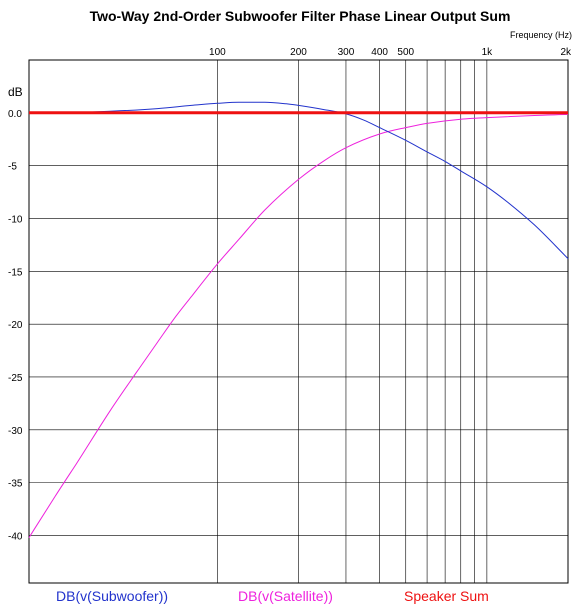 This screenshot has width=578, height=606. Describe the element at coordinates (15, 92) in the screenshot. I see `y-axis-label: dB` at that location.